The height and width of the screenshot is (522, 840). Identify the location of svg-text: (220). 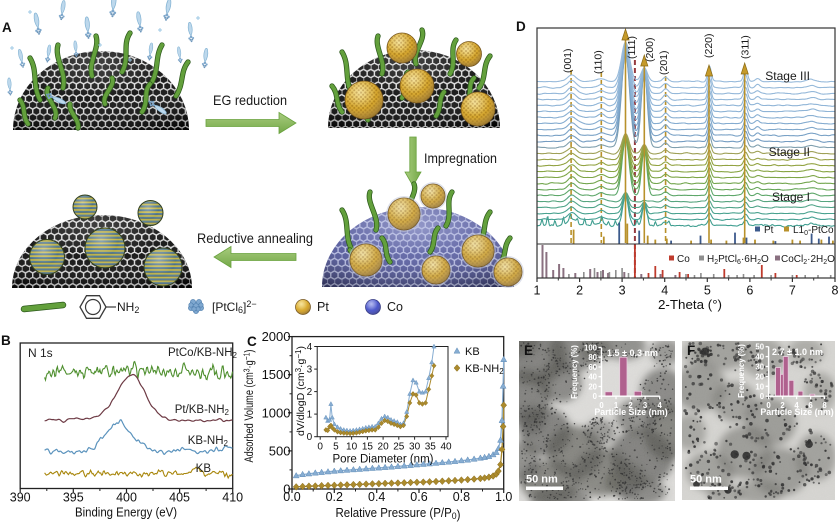
(709, 45).